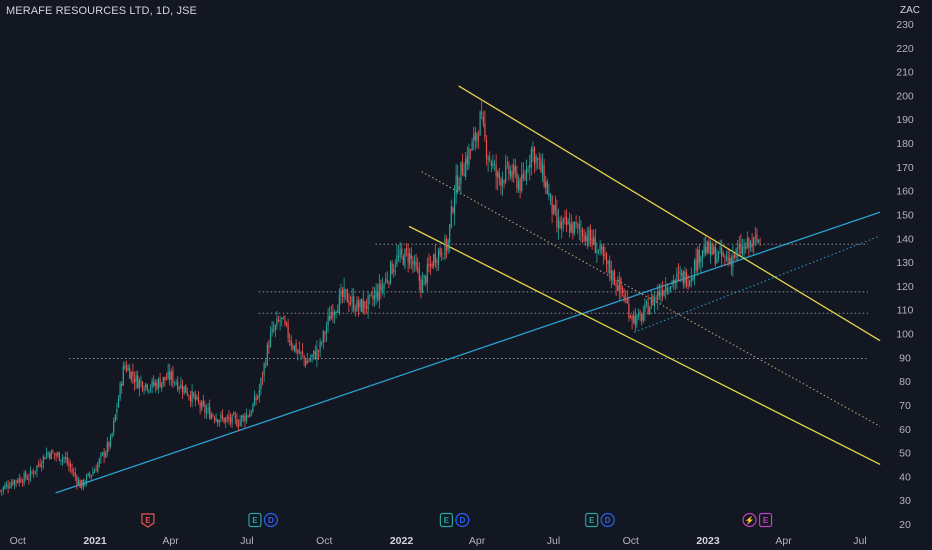  What do you see at coordinates (905, 358) in the screenshot?
I see `price-tick-label: 90` at bounding box center [905, 358].